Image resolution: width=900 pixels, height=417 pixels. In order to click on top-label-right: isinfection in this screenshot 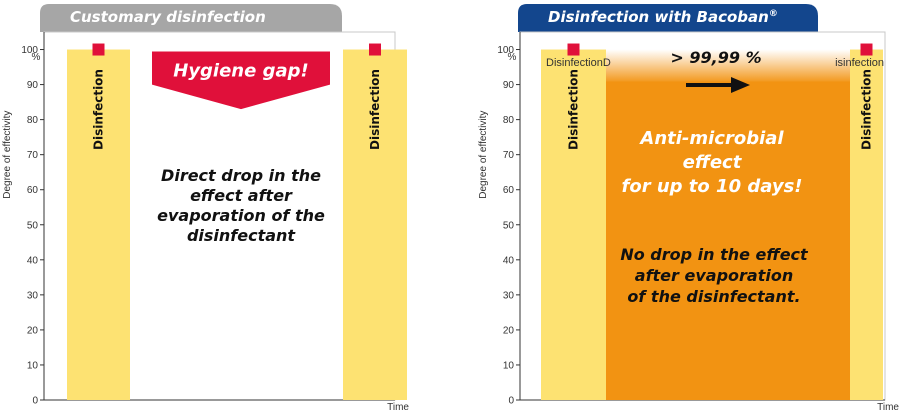, I will do `click(859, 63)`.